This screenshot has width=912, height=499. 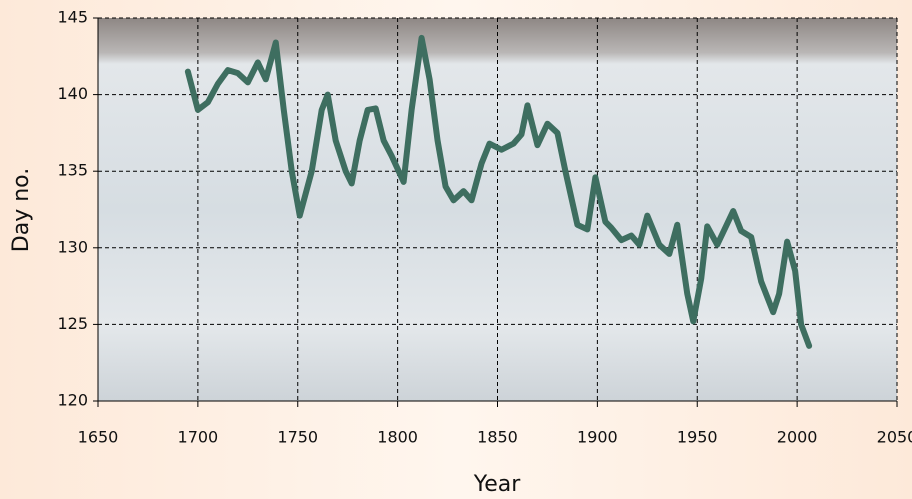 I want to click on x-tick-label: 1900, so click(x=597, y=437).